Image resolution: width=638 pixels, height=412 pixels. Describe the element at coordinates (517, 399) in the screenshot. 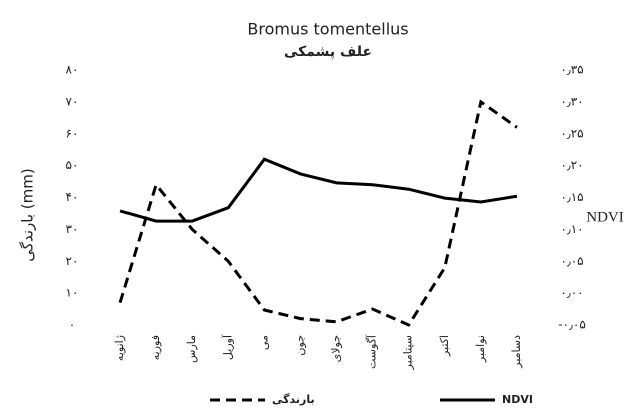

I see `legend-label: NDVI` at that location.